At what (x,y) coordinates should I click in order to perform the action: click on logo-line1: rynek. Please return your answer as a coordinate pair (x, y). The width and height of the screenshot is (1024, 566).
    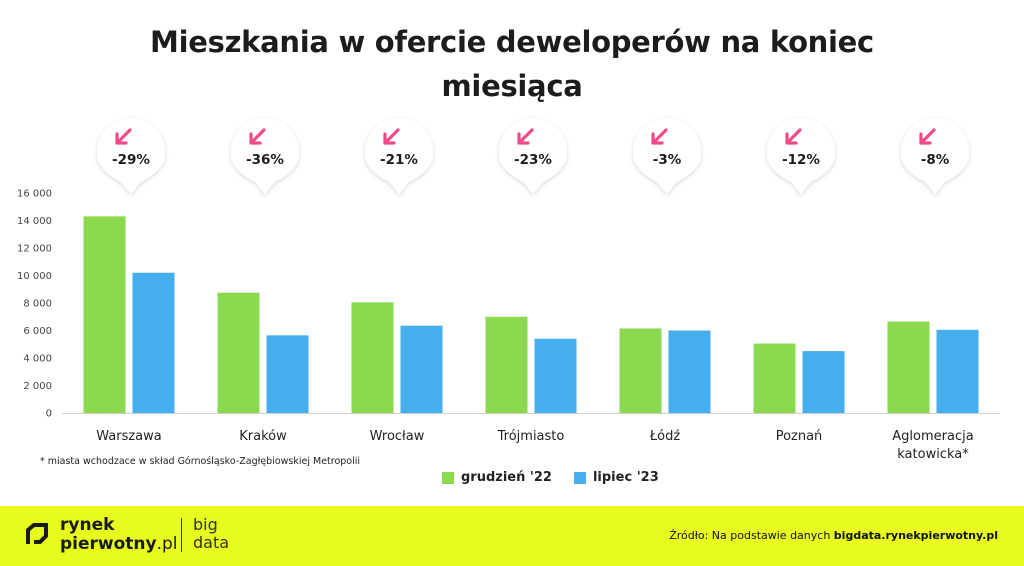
    Looking at the image, I should click on (87, 525).